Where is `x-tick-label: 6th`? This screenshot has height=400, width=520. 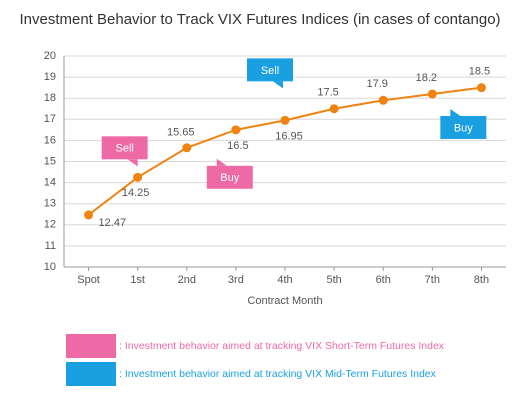
x-tick-label: 6th is located at coordinates (383, 280).